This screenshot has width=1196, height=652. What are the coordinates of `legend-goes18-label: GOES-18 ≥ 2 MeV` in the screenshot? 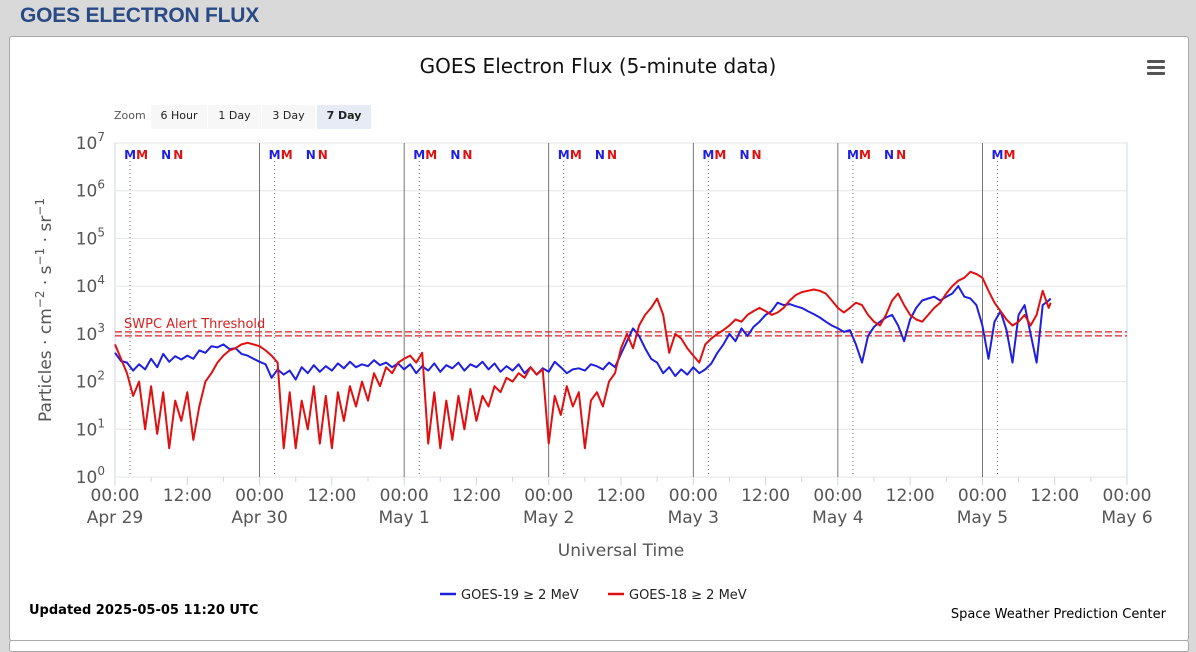 It's located at (688, 595).